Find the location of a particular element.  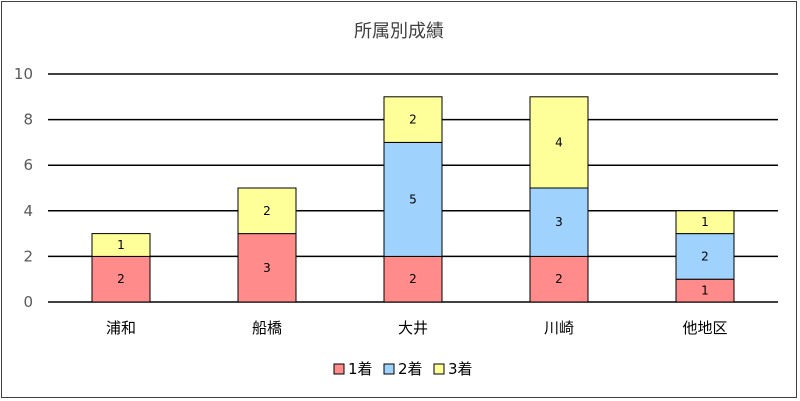

x-category-label: 川崎 is located at coordinates (559, 328).